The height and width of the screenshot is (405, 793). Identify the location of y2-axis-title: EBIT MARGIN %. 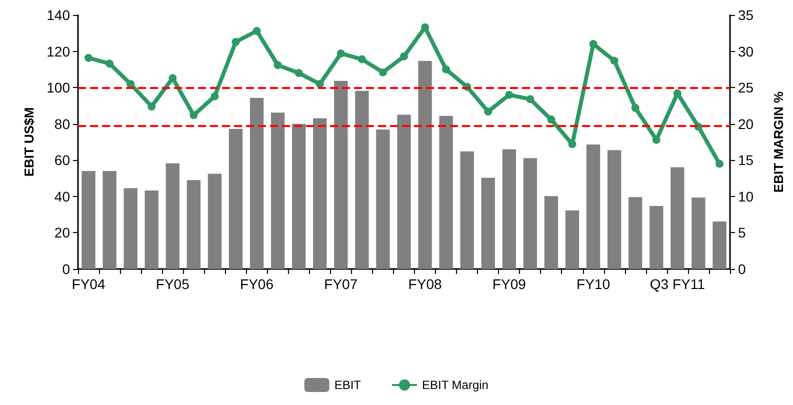
(778, 142).